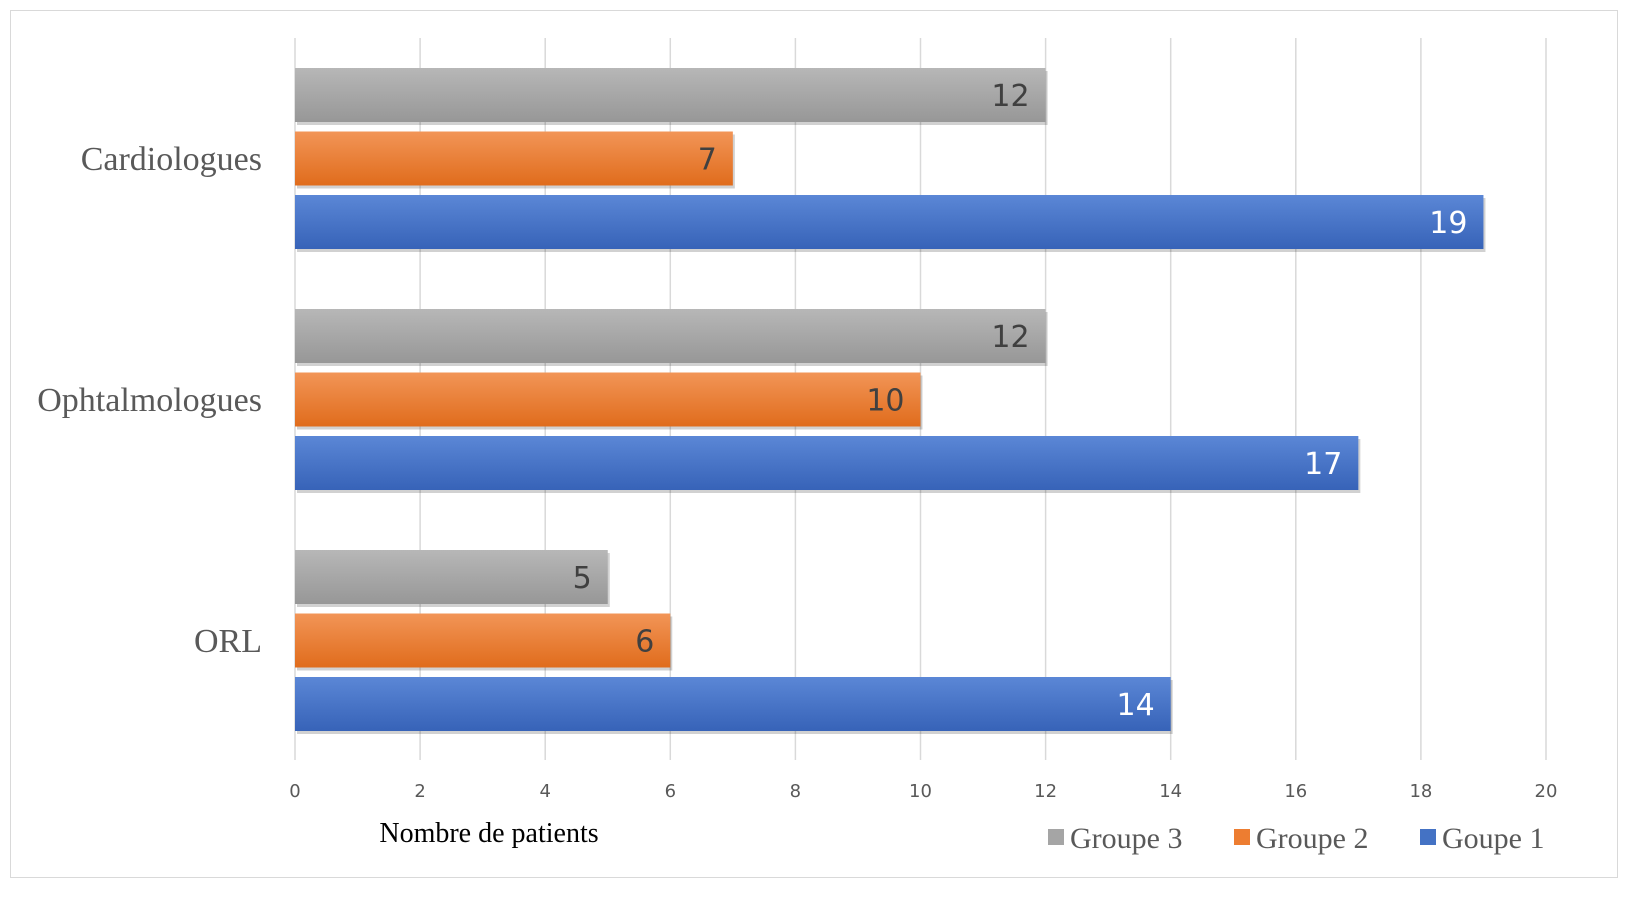  I want to click on legend-label: Groupe 2, so click(1312, 838).